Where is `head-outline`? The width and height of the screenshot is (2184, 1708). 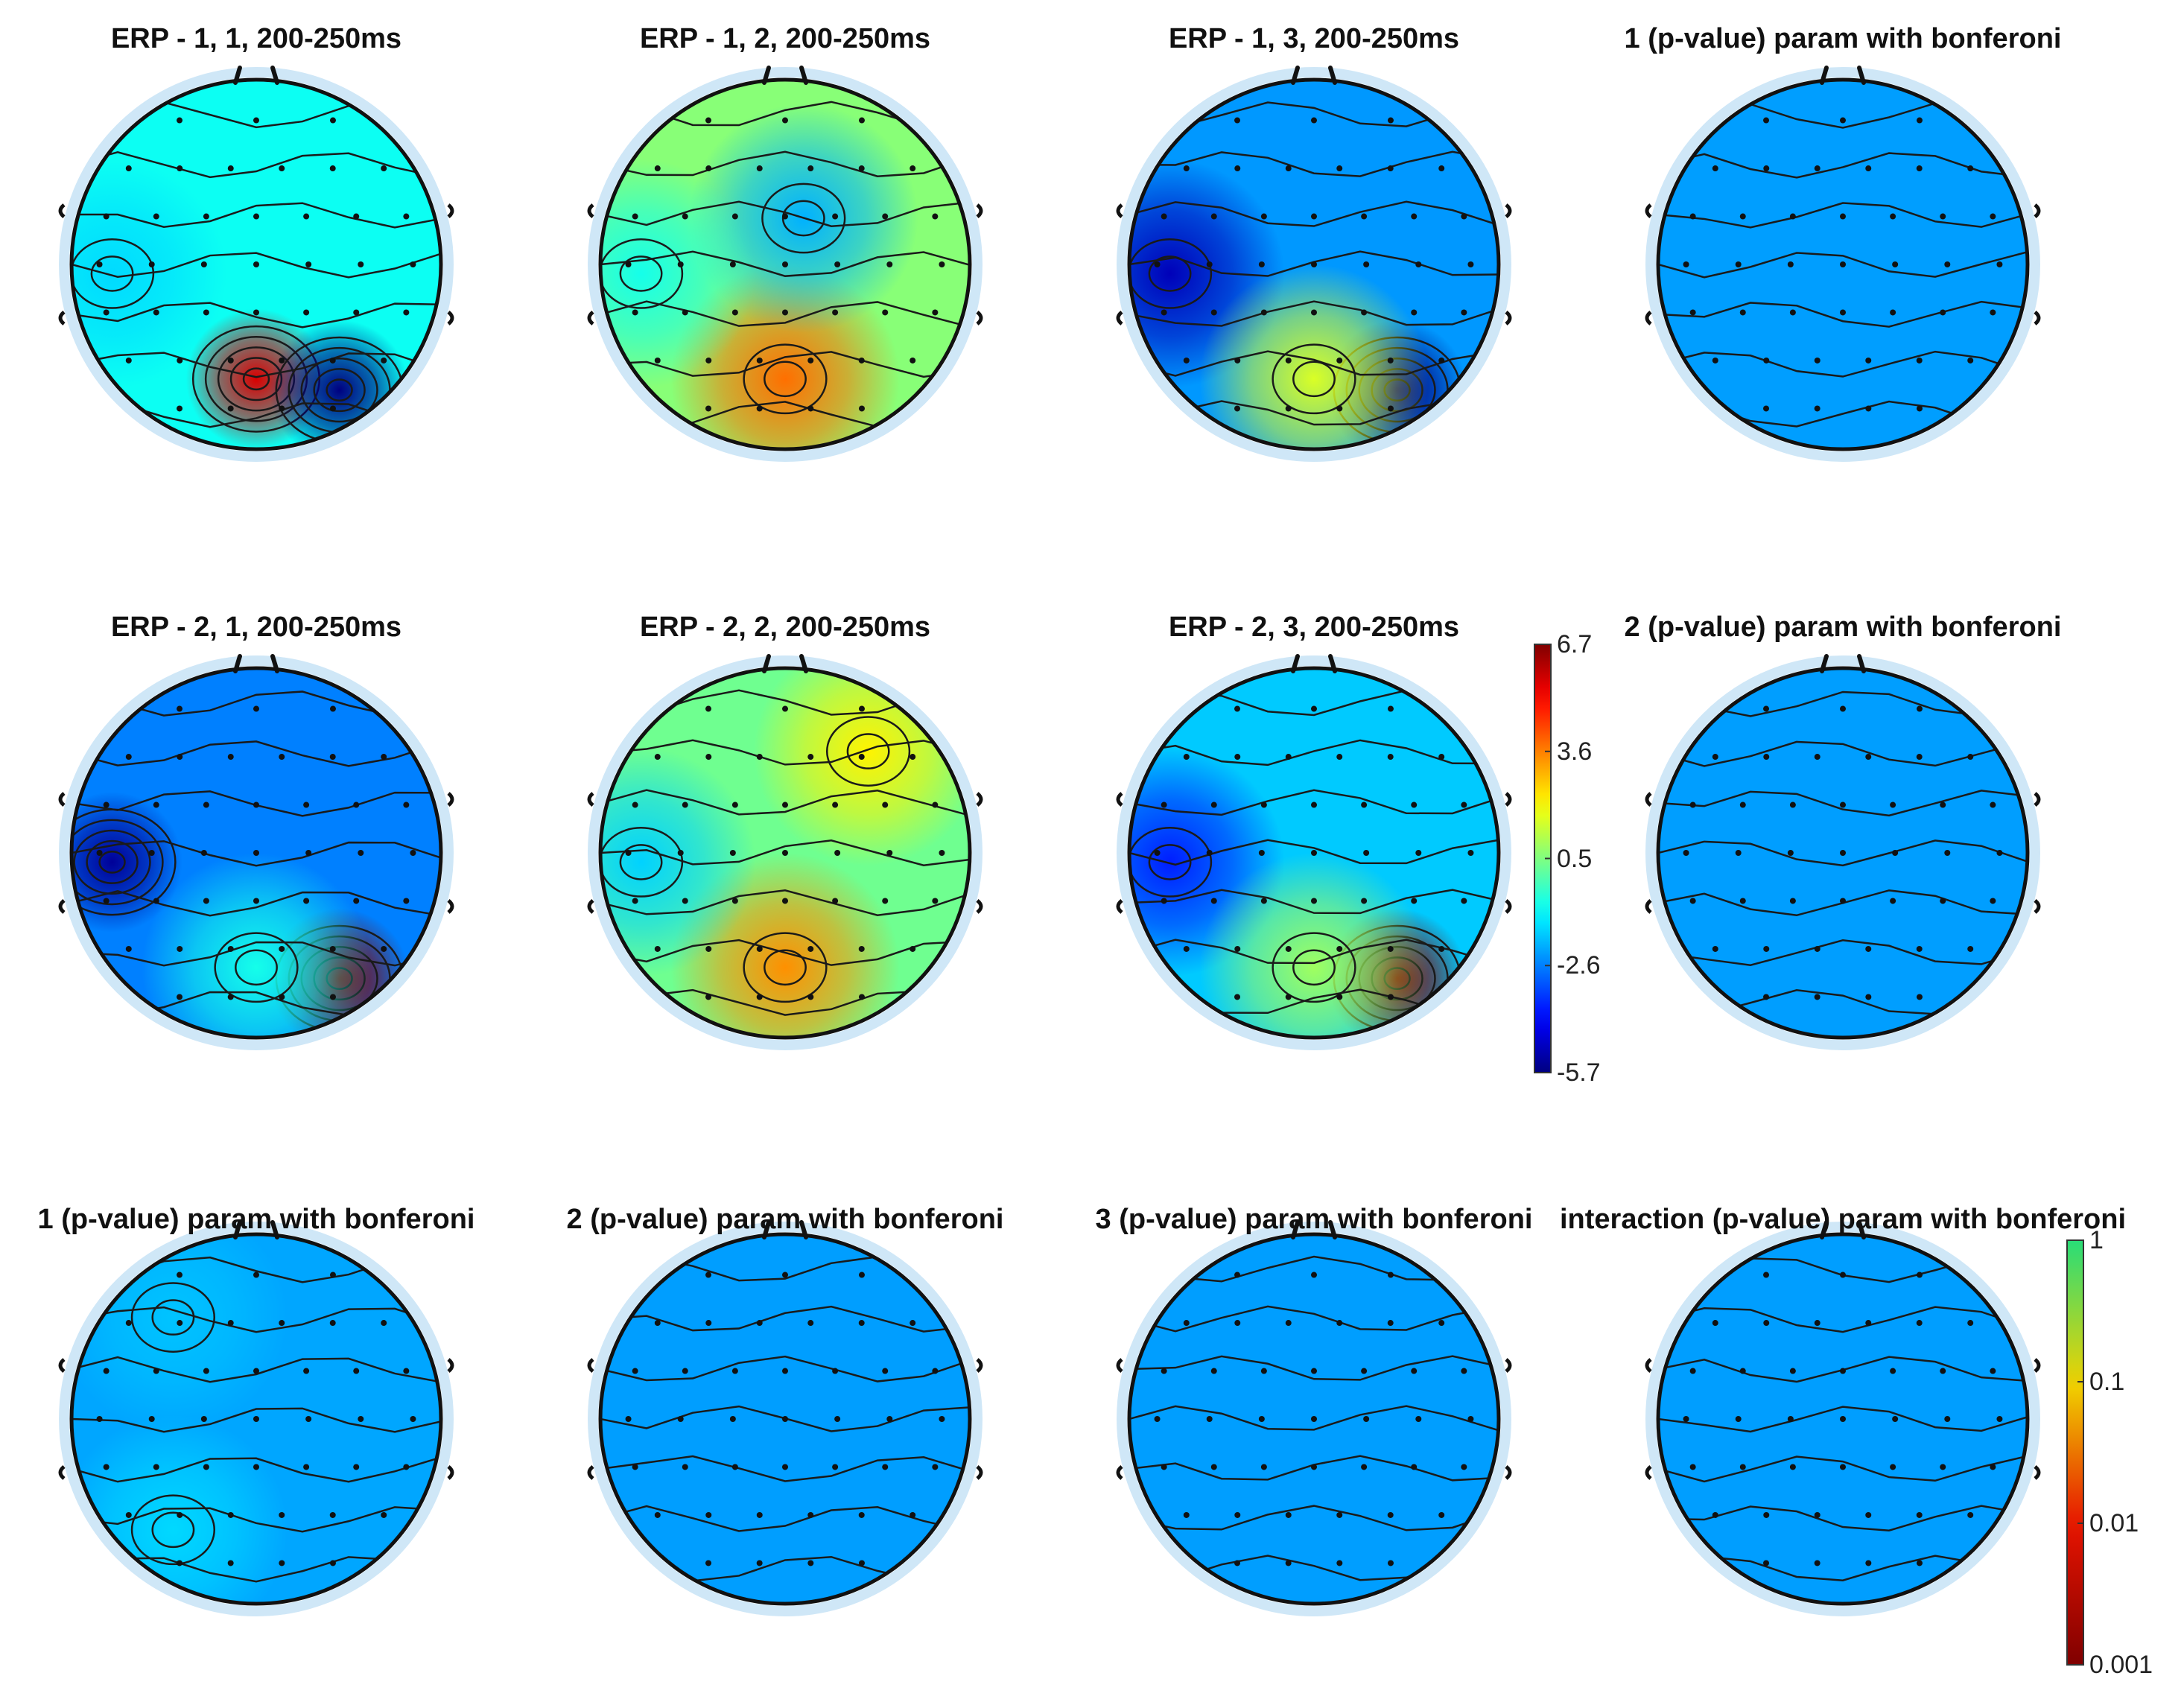
head-outline is located at coordinates (256, 853).